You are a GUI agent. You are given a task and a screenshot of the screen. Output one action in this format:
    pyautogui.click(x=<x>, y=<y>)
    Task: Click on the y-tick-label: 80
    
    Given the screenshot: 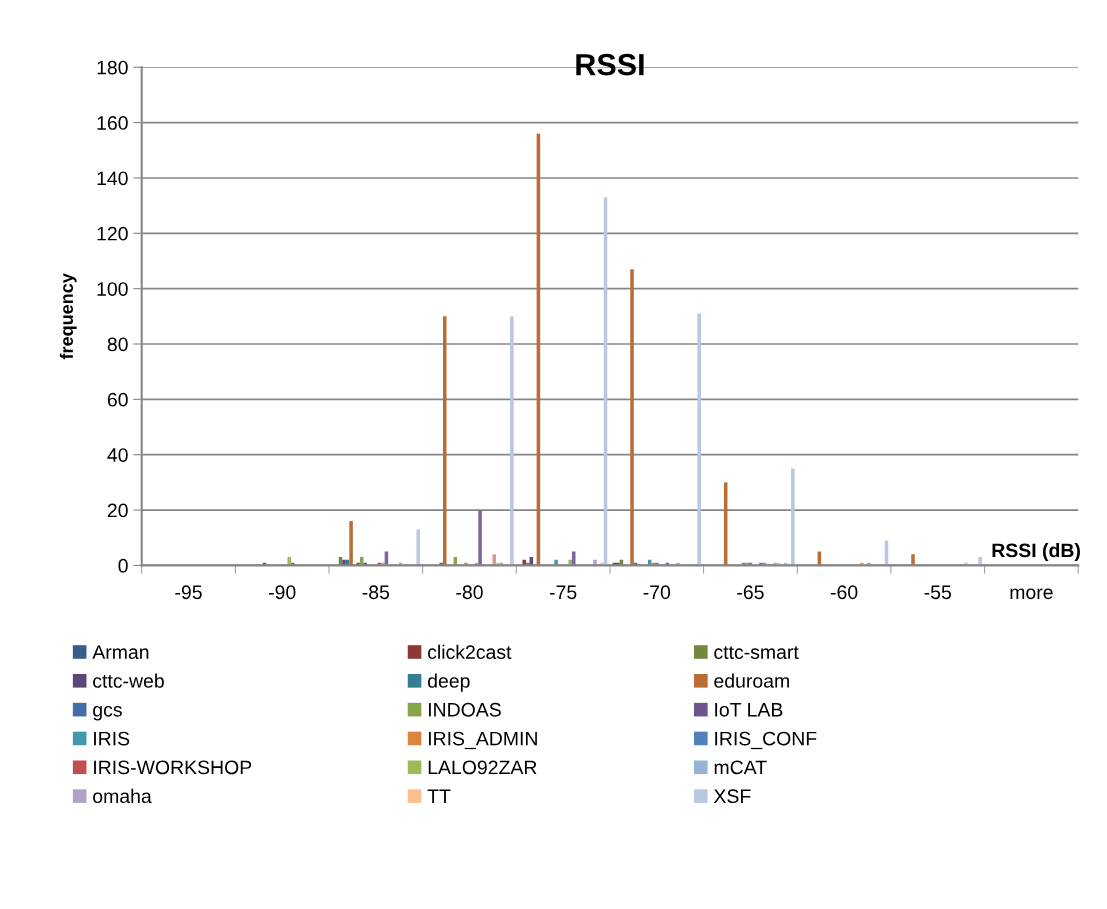 What is the action you would take?
    pyautogui.click(x=117, y=344)
    